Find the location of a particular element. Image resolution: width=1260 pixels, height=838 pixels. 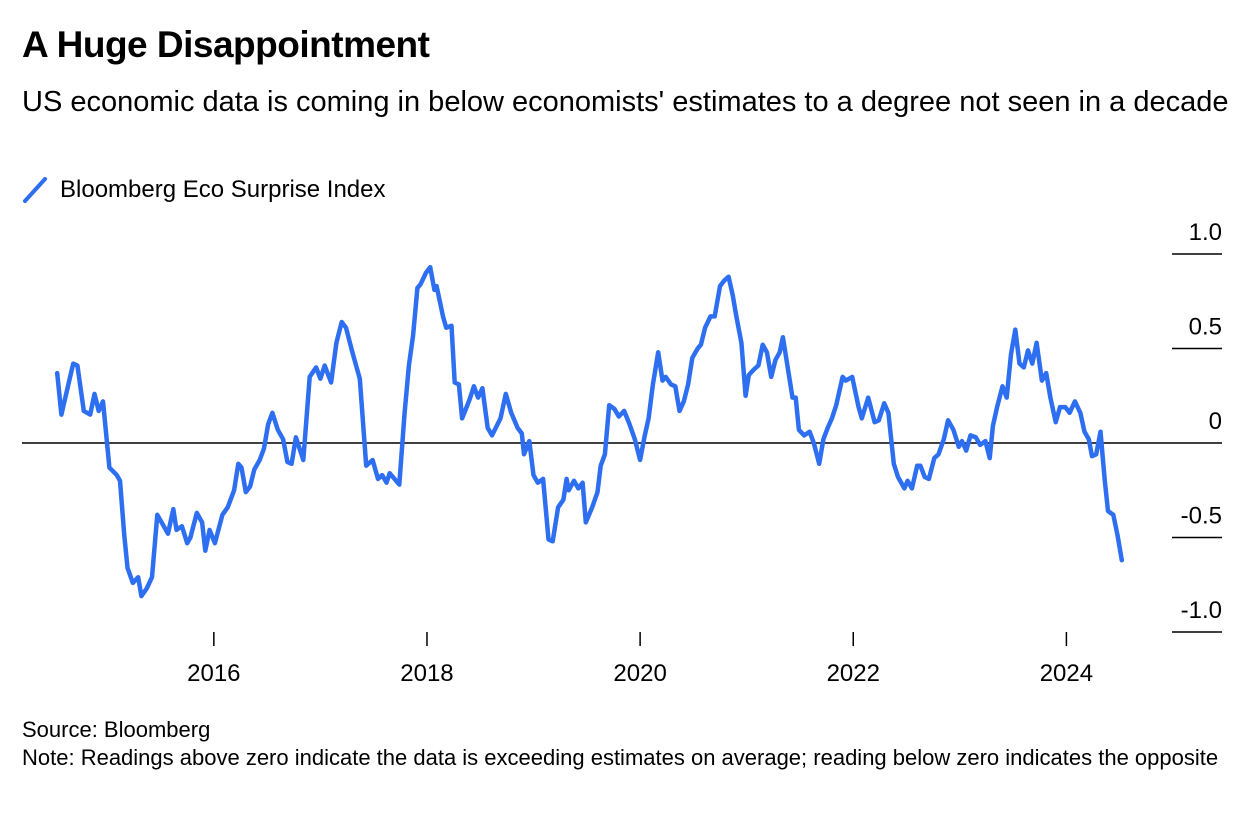

x-tick-label: 2024 is located at coordinates (1066, 673).